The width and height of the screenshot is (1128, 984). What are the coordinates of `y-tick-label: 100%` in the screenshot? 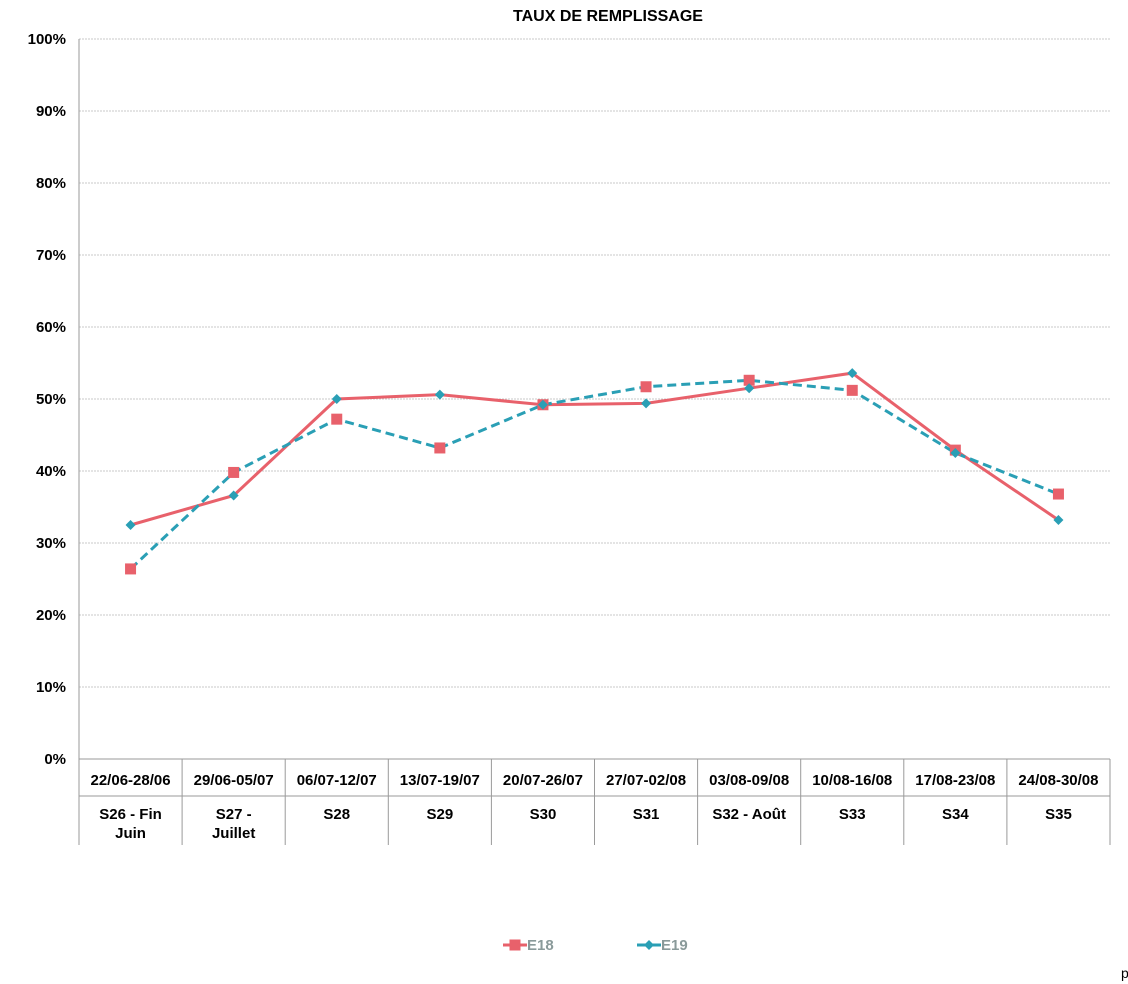 It's located at (47, 39).